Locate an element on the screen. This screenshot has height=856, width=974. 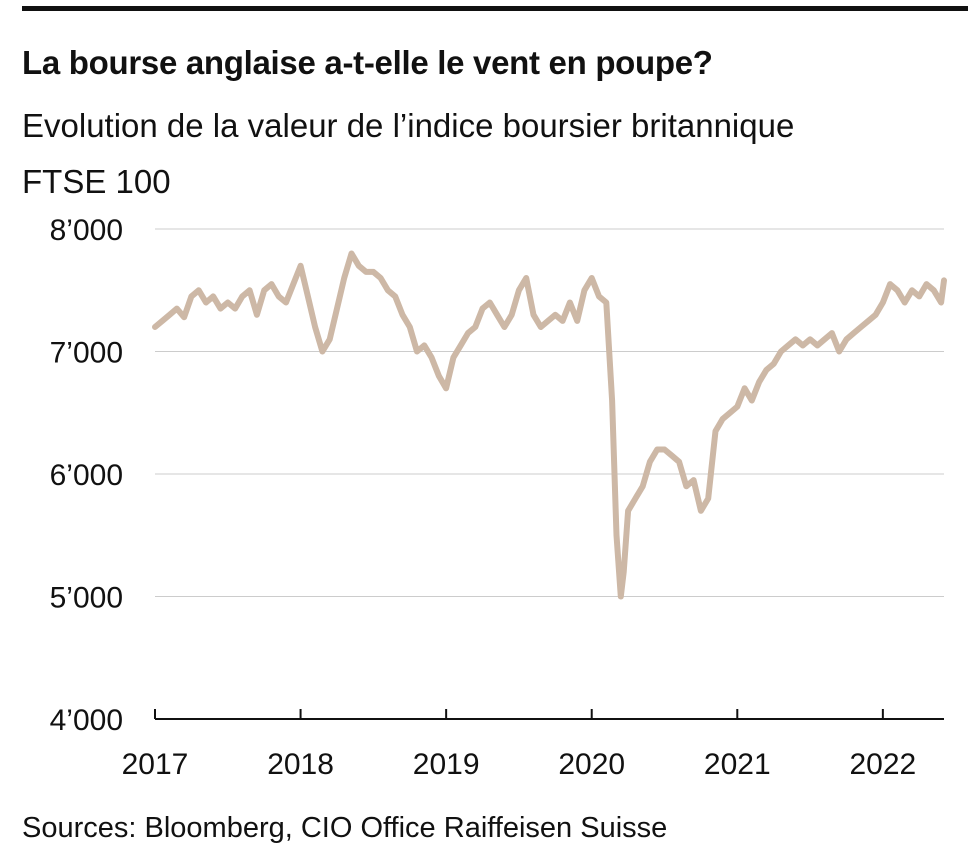
y-tick-label: 5’000 is located at coordinates (86, 598).